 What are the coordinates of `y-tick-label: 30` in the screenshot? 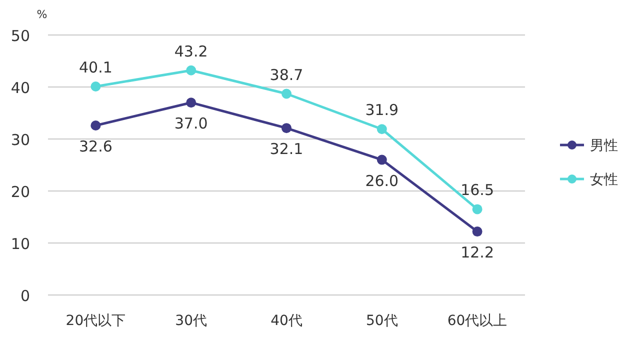 It's located at (20, 140).